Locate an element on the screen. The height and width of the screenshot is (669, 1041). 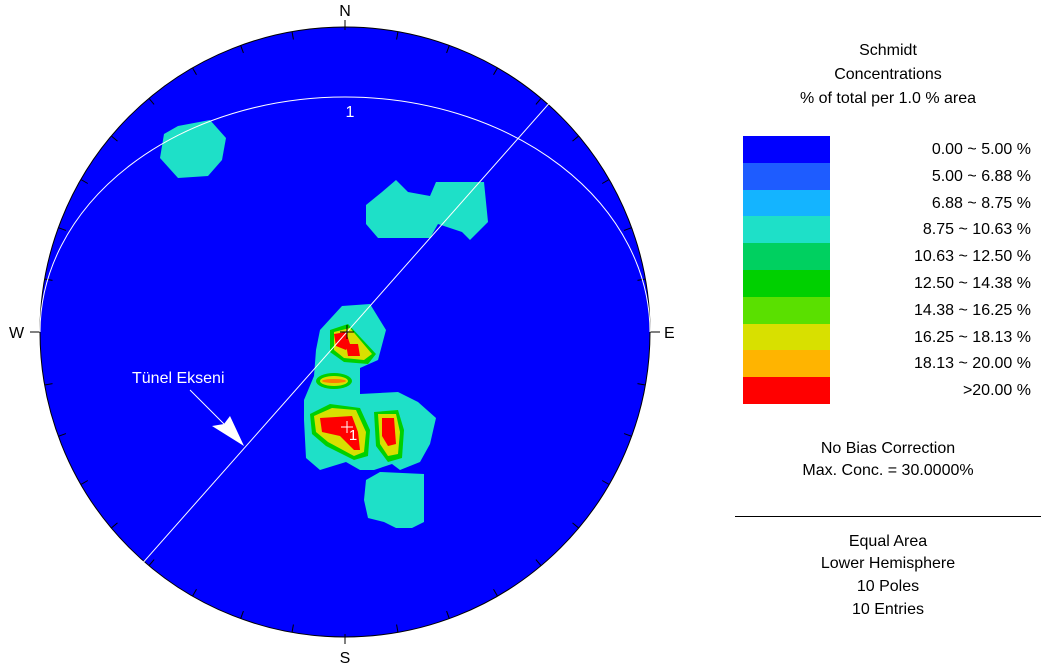
hemisphere: Lower Hemisphere is located at coordinates (888, 563).